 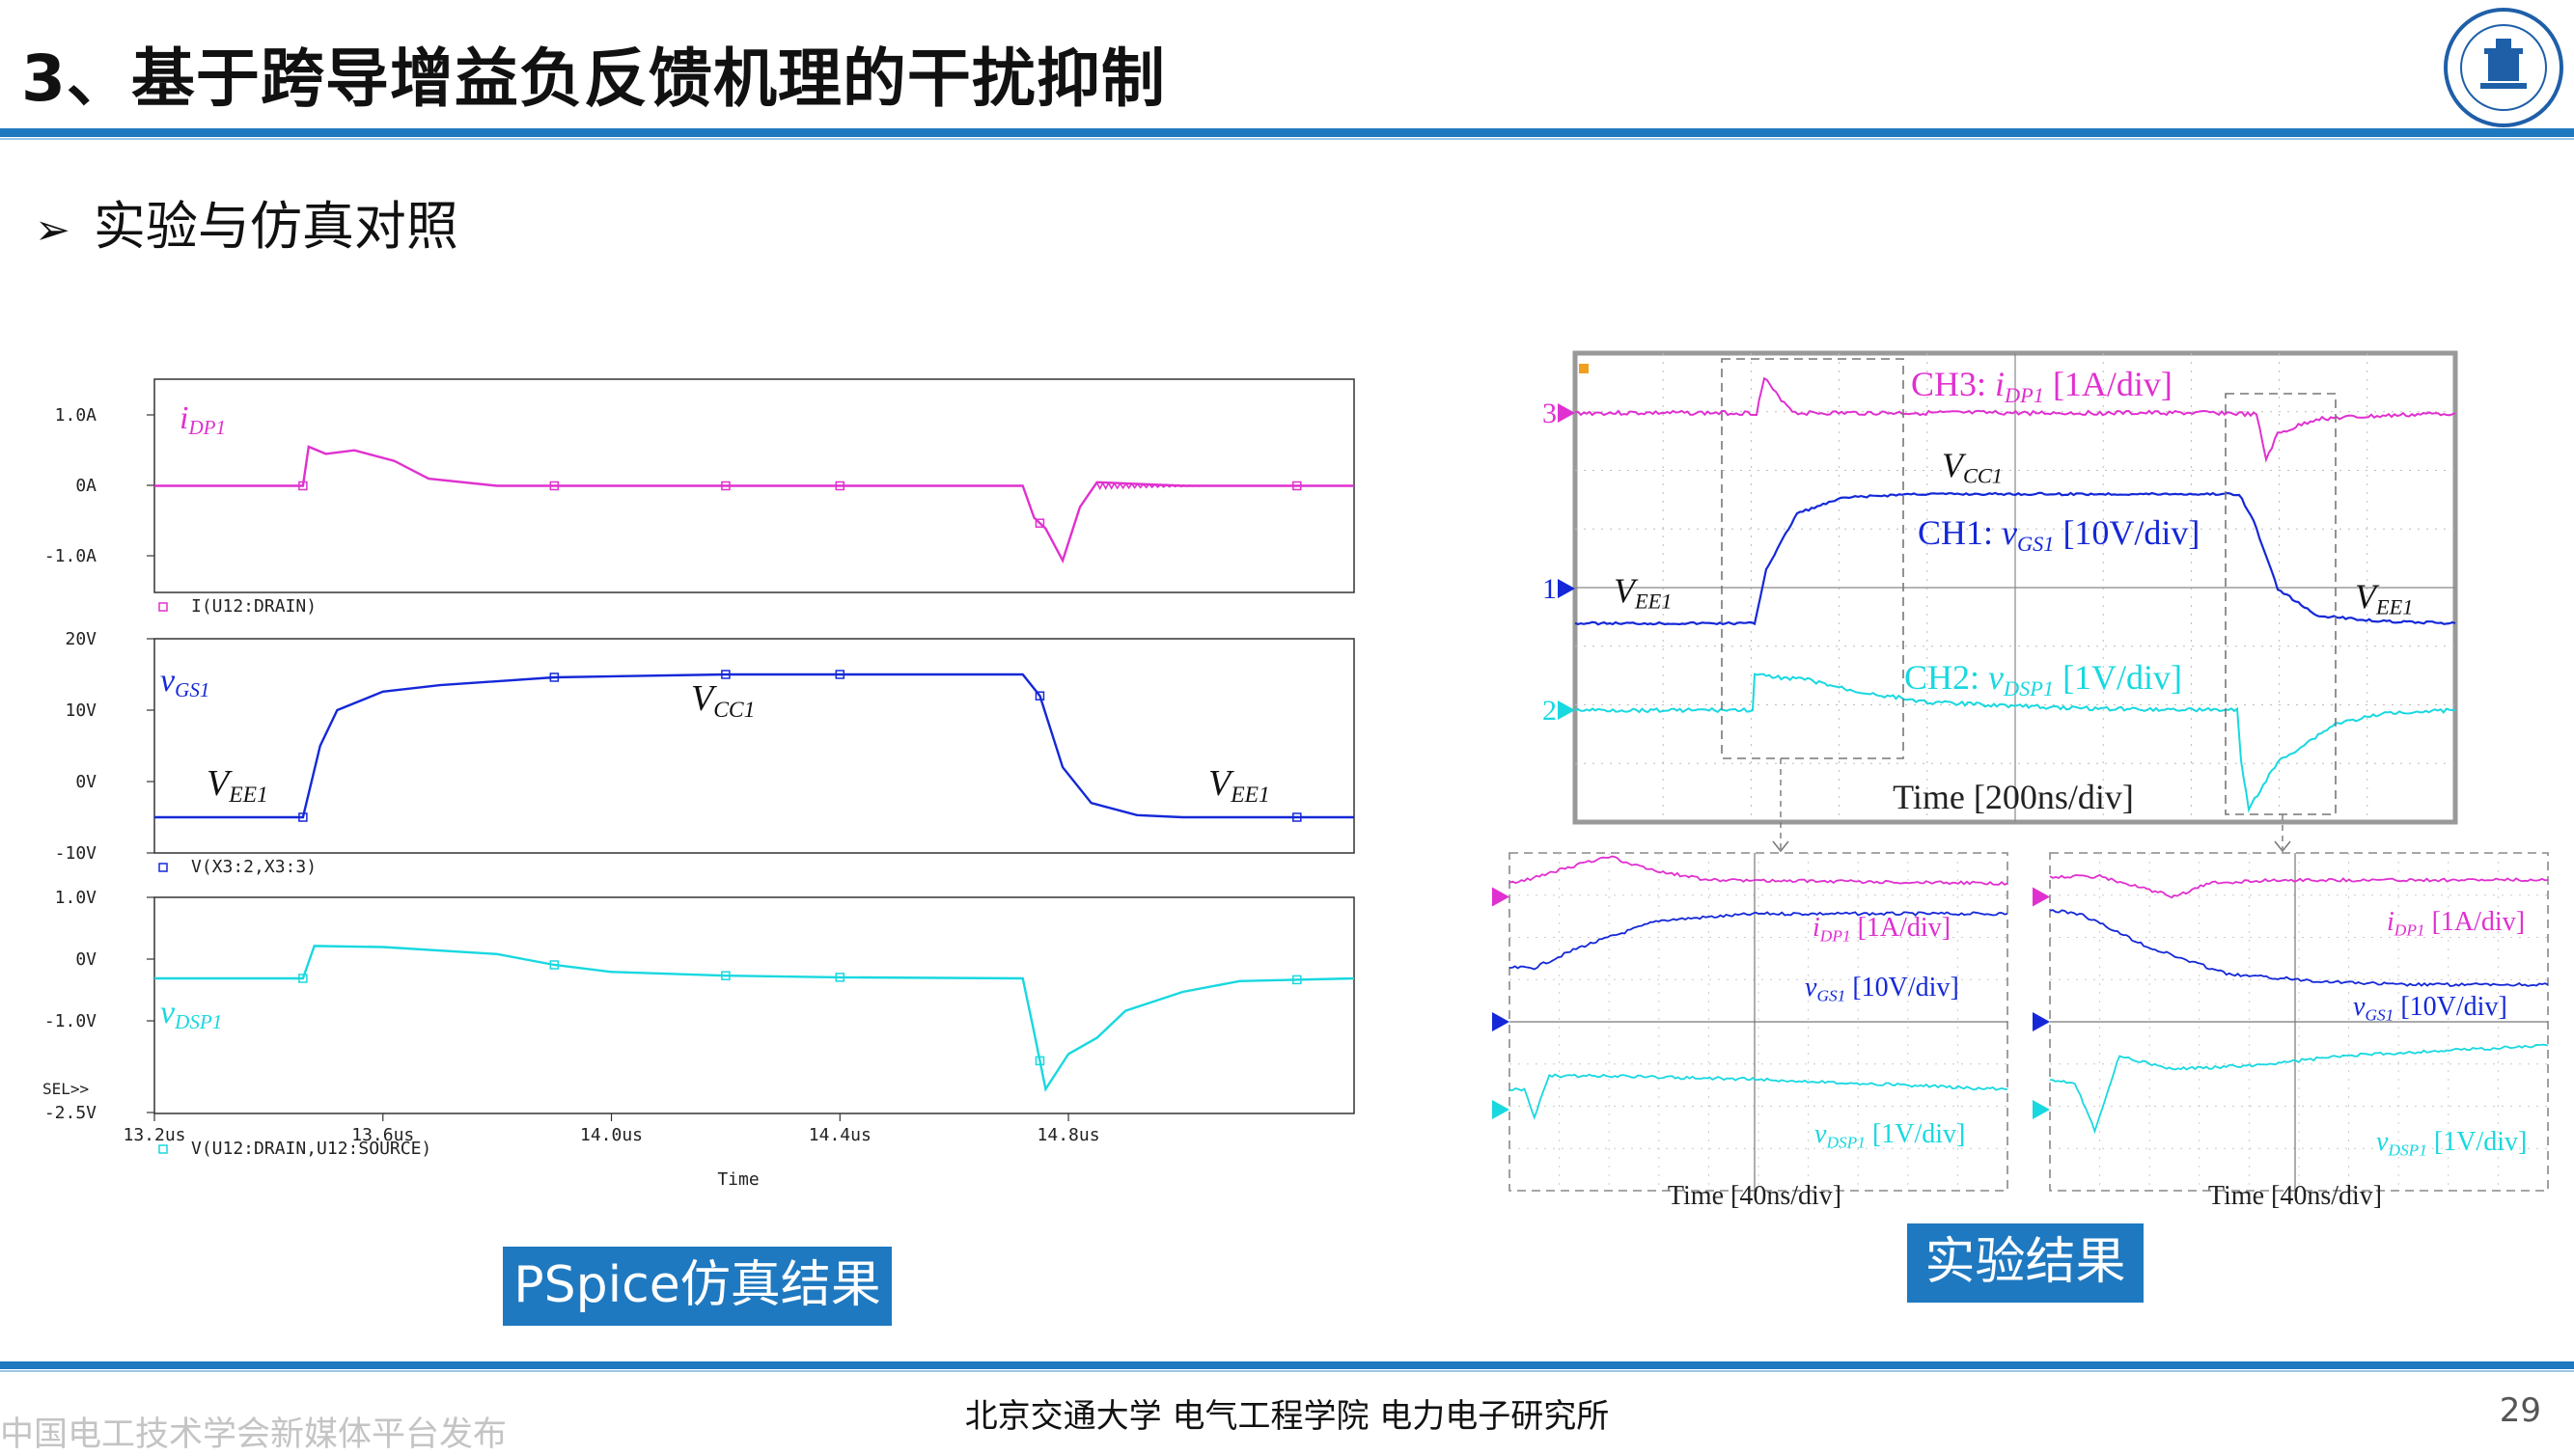 What do you see at coordinates (754, 504) in the screenshot?
I see `waveform-current` at bounding box center [754, 504].